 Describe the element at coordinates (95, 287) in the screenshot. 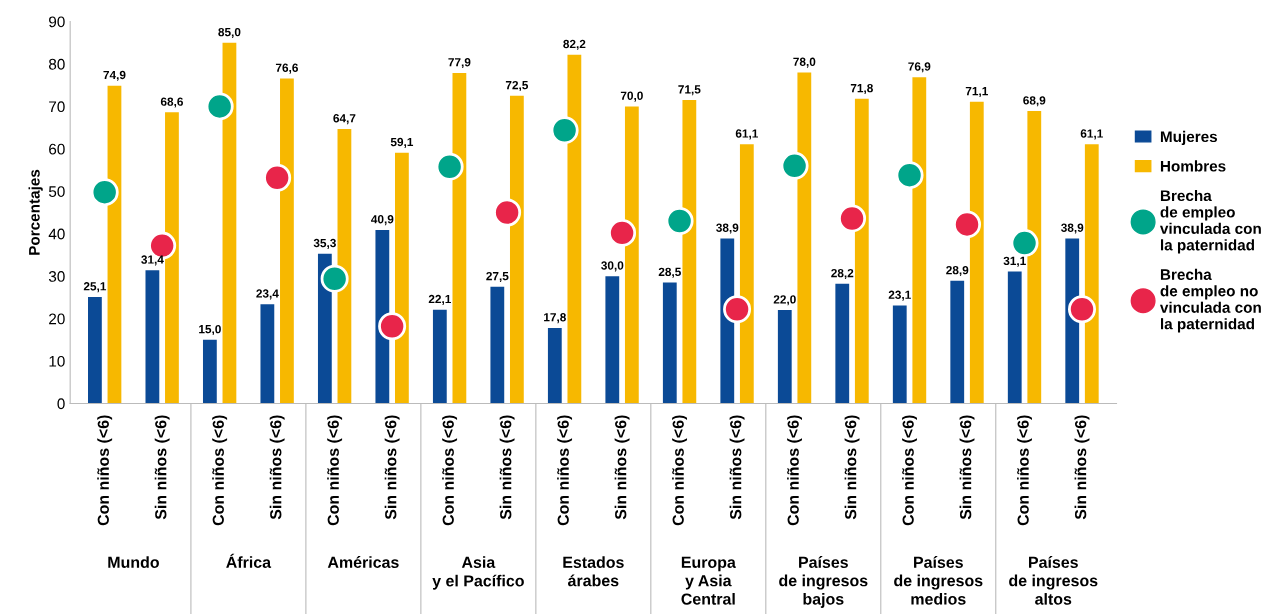

I see `data-label: 25,1` at that location.